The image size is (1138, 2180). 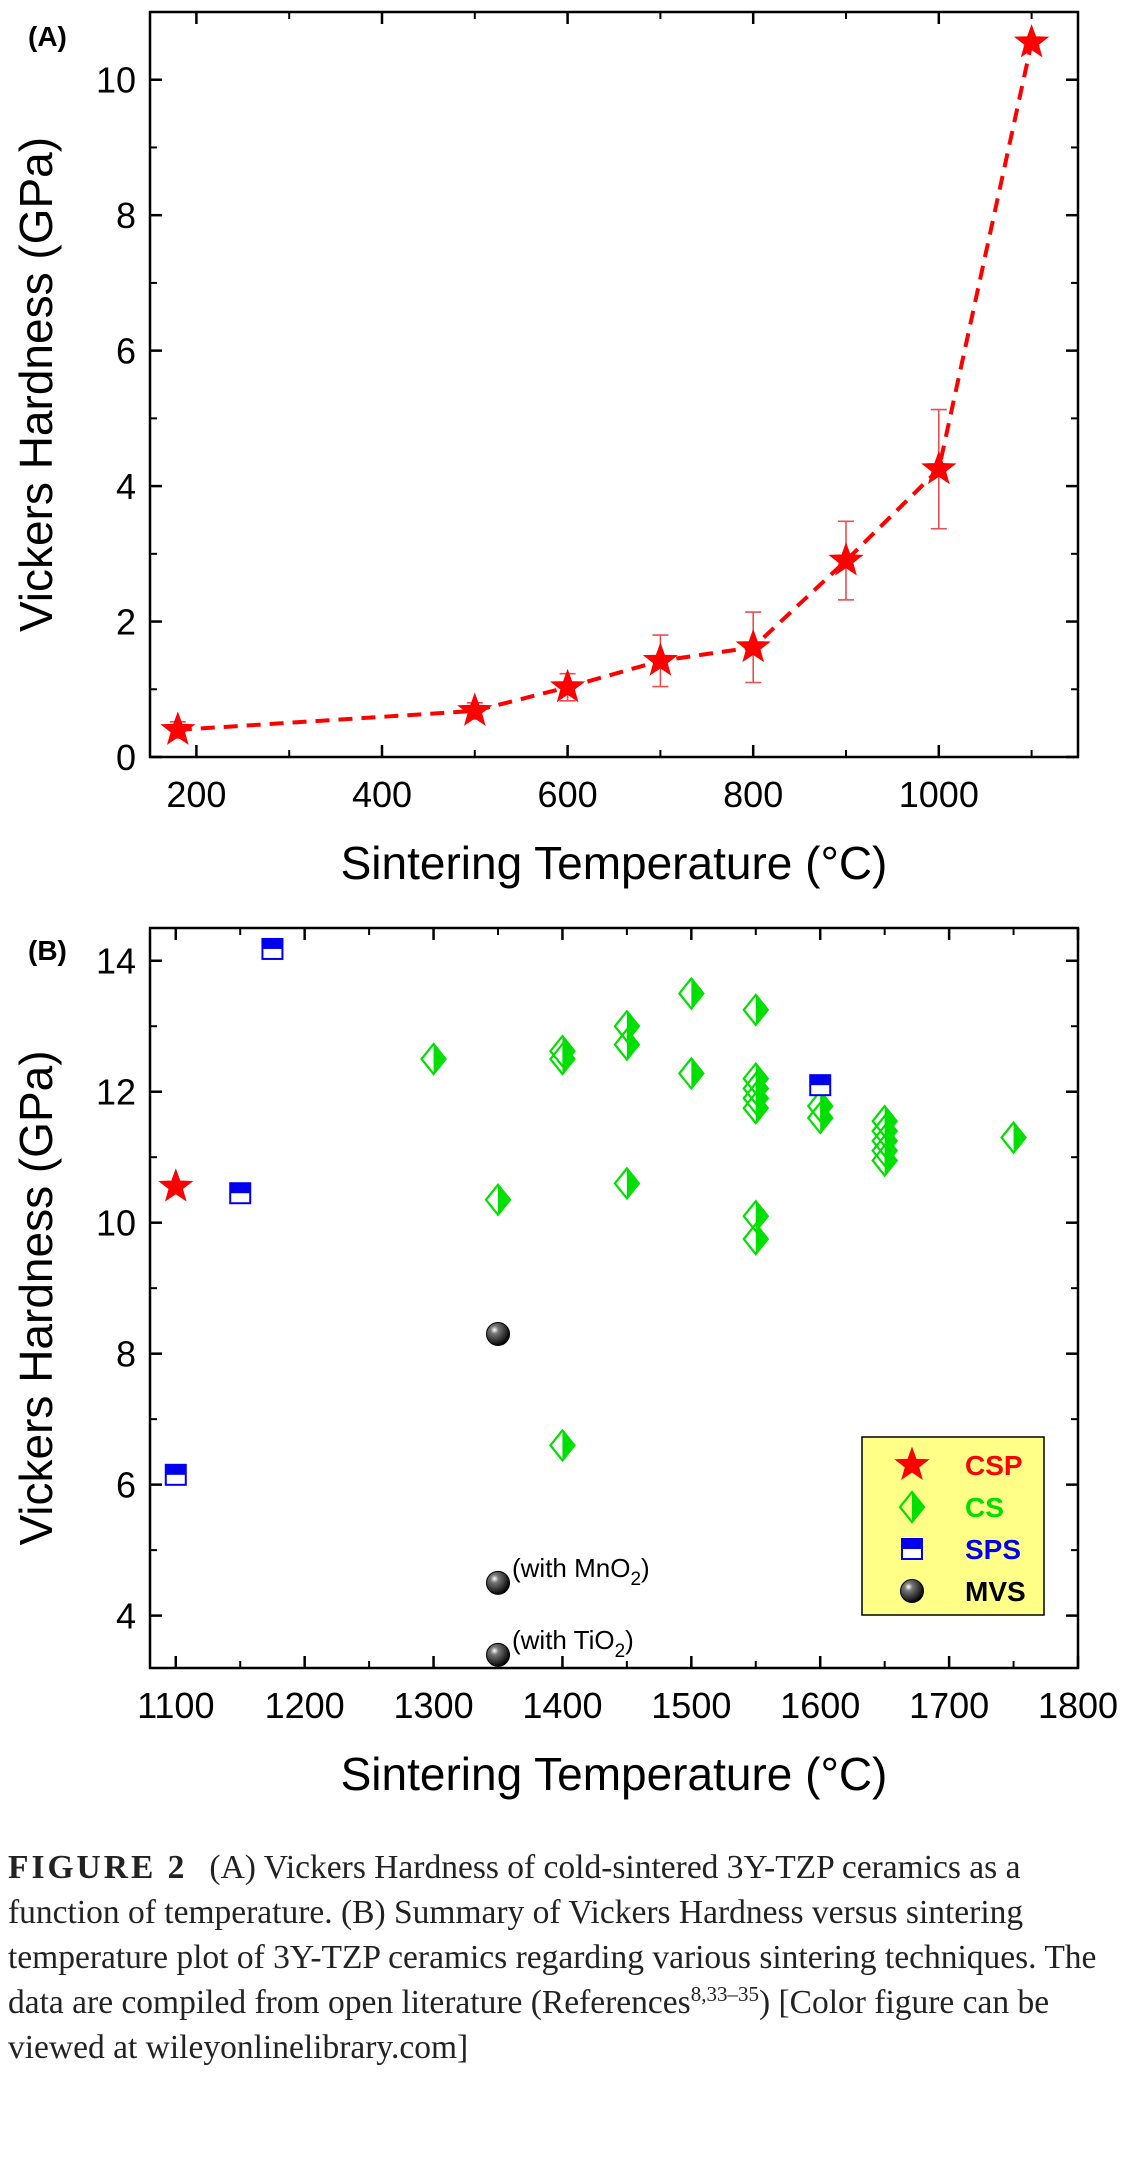 I want to click on legend: CSP CS SPS MVS, so click(x=953, y=1526).